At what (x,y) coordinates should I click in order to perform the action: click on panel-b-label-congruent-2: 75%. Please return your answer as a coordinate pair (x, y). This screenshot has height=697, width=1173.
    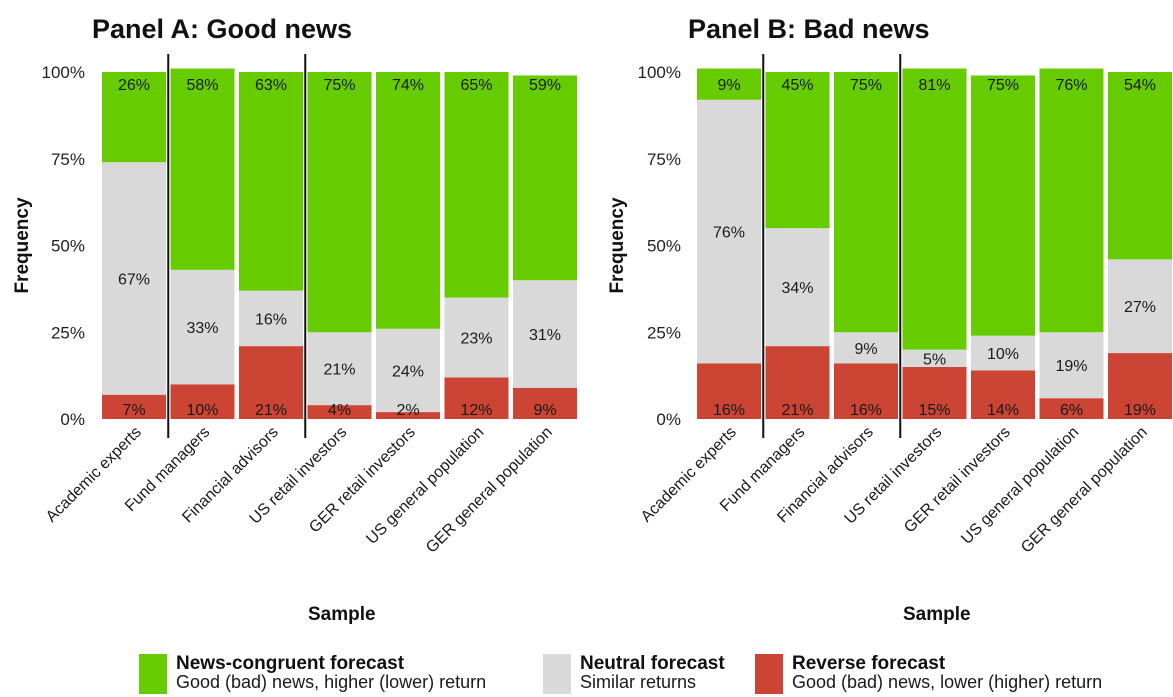
    Looking at the image, I should click on (866, 85).